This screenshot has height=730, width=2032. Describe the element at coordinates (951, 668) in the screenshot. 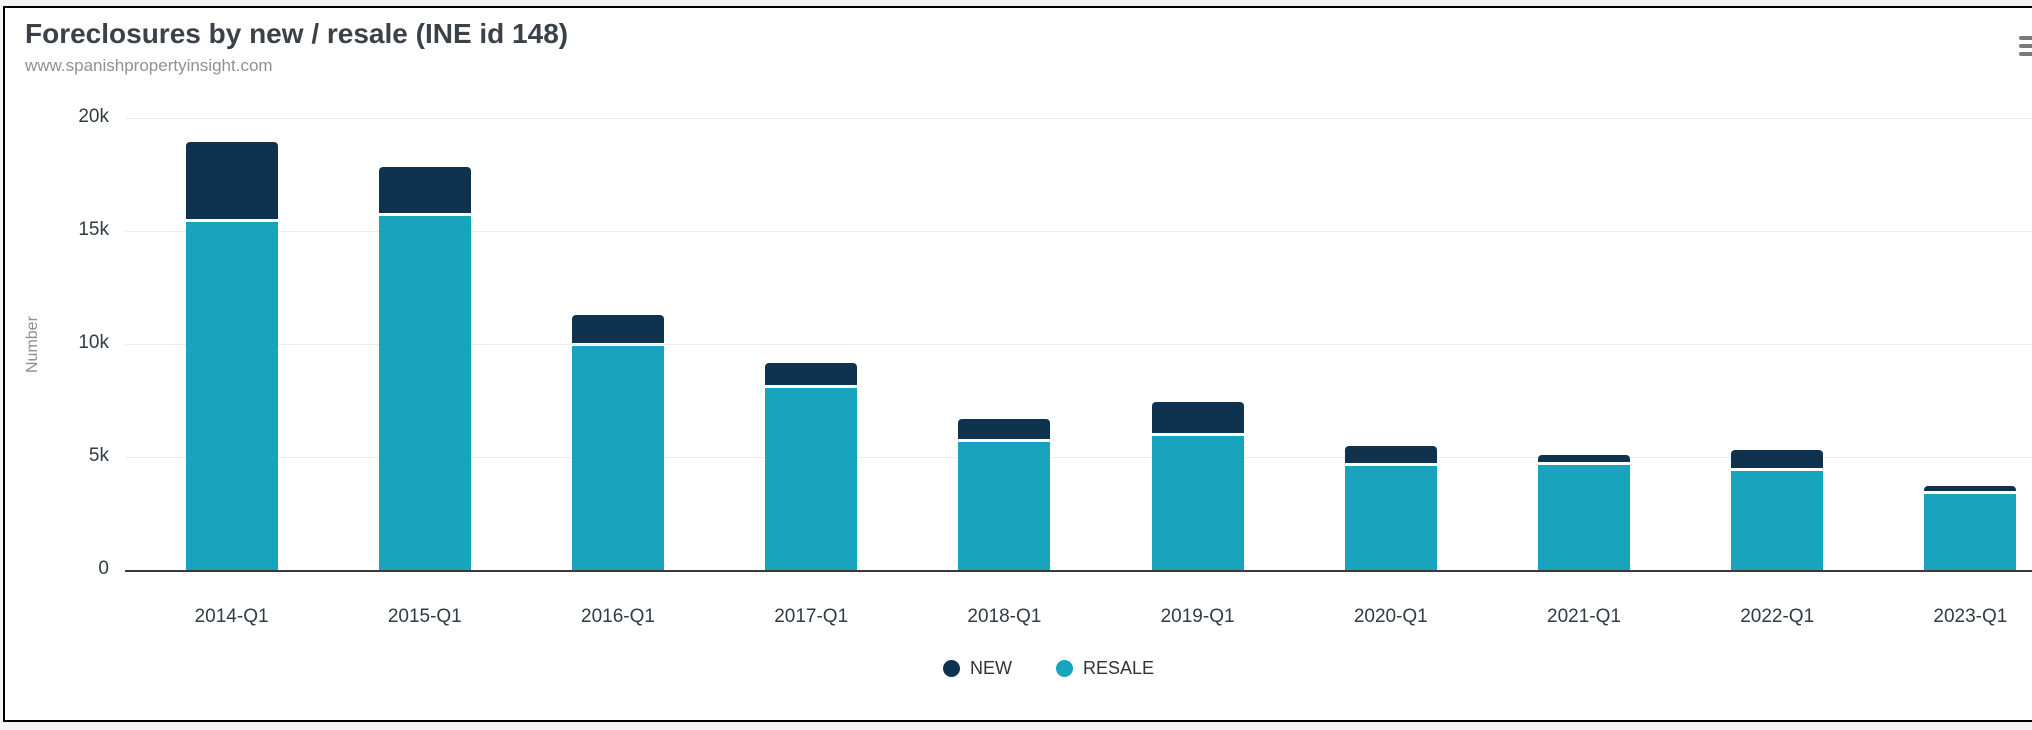

I see `new-series-dot-icon` at that location.